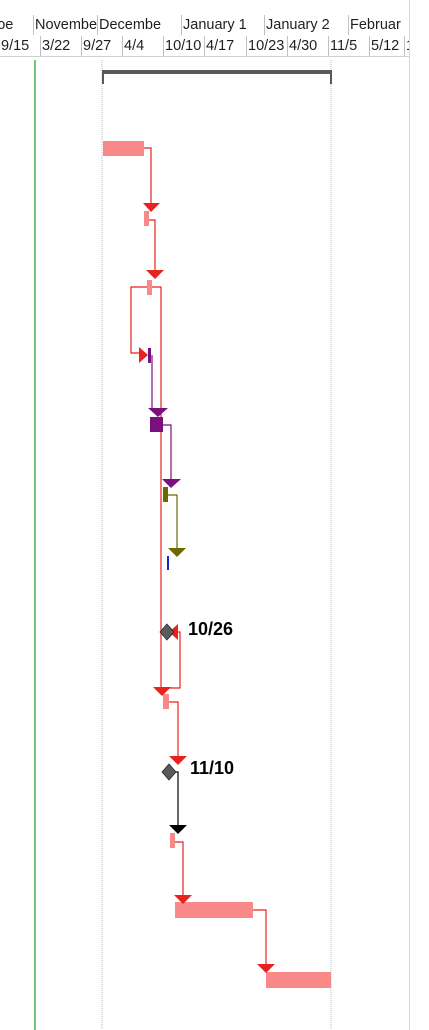 This screenshot has width=429, height=1030. Describe the element at coordinates (65, 25) in the screenshot. I see `timescale-top-cell: Novembe` at that location.